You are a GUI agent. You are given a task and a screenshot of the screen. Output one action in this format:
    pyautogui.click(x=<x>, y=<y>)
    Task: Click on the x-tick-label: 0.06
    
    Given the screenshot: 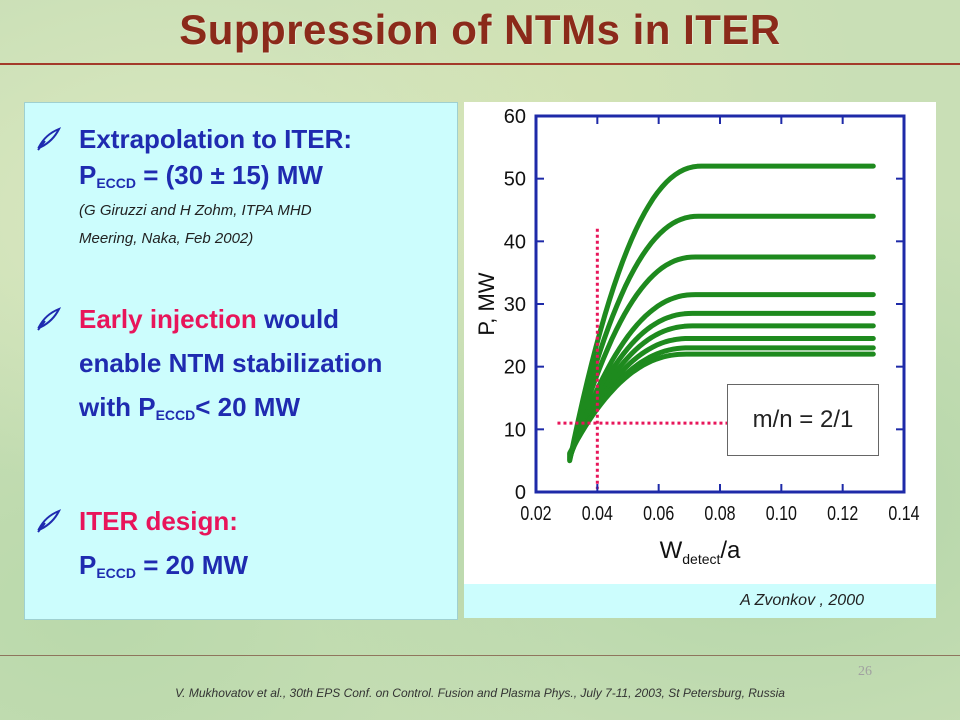 What is the action you would take?
    pyautogui.click(x=658, y=513)
    